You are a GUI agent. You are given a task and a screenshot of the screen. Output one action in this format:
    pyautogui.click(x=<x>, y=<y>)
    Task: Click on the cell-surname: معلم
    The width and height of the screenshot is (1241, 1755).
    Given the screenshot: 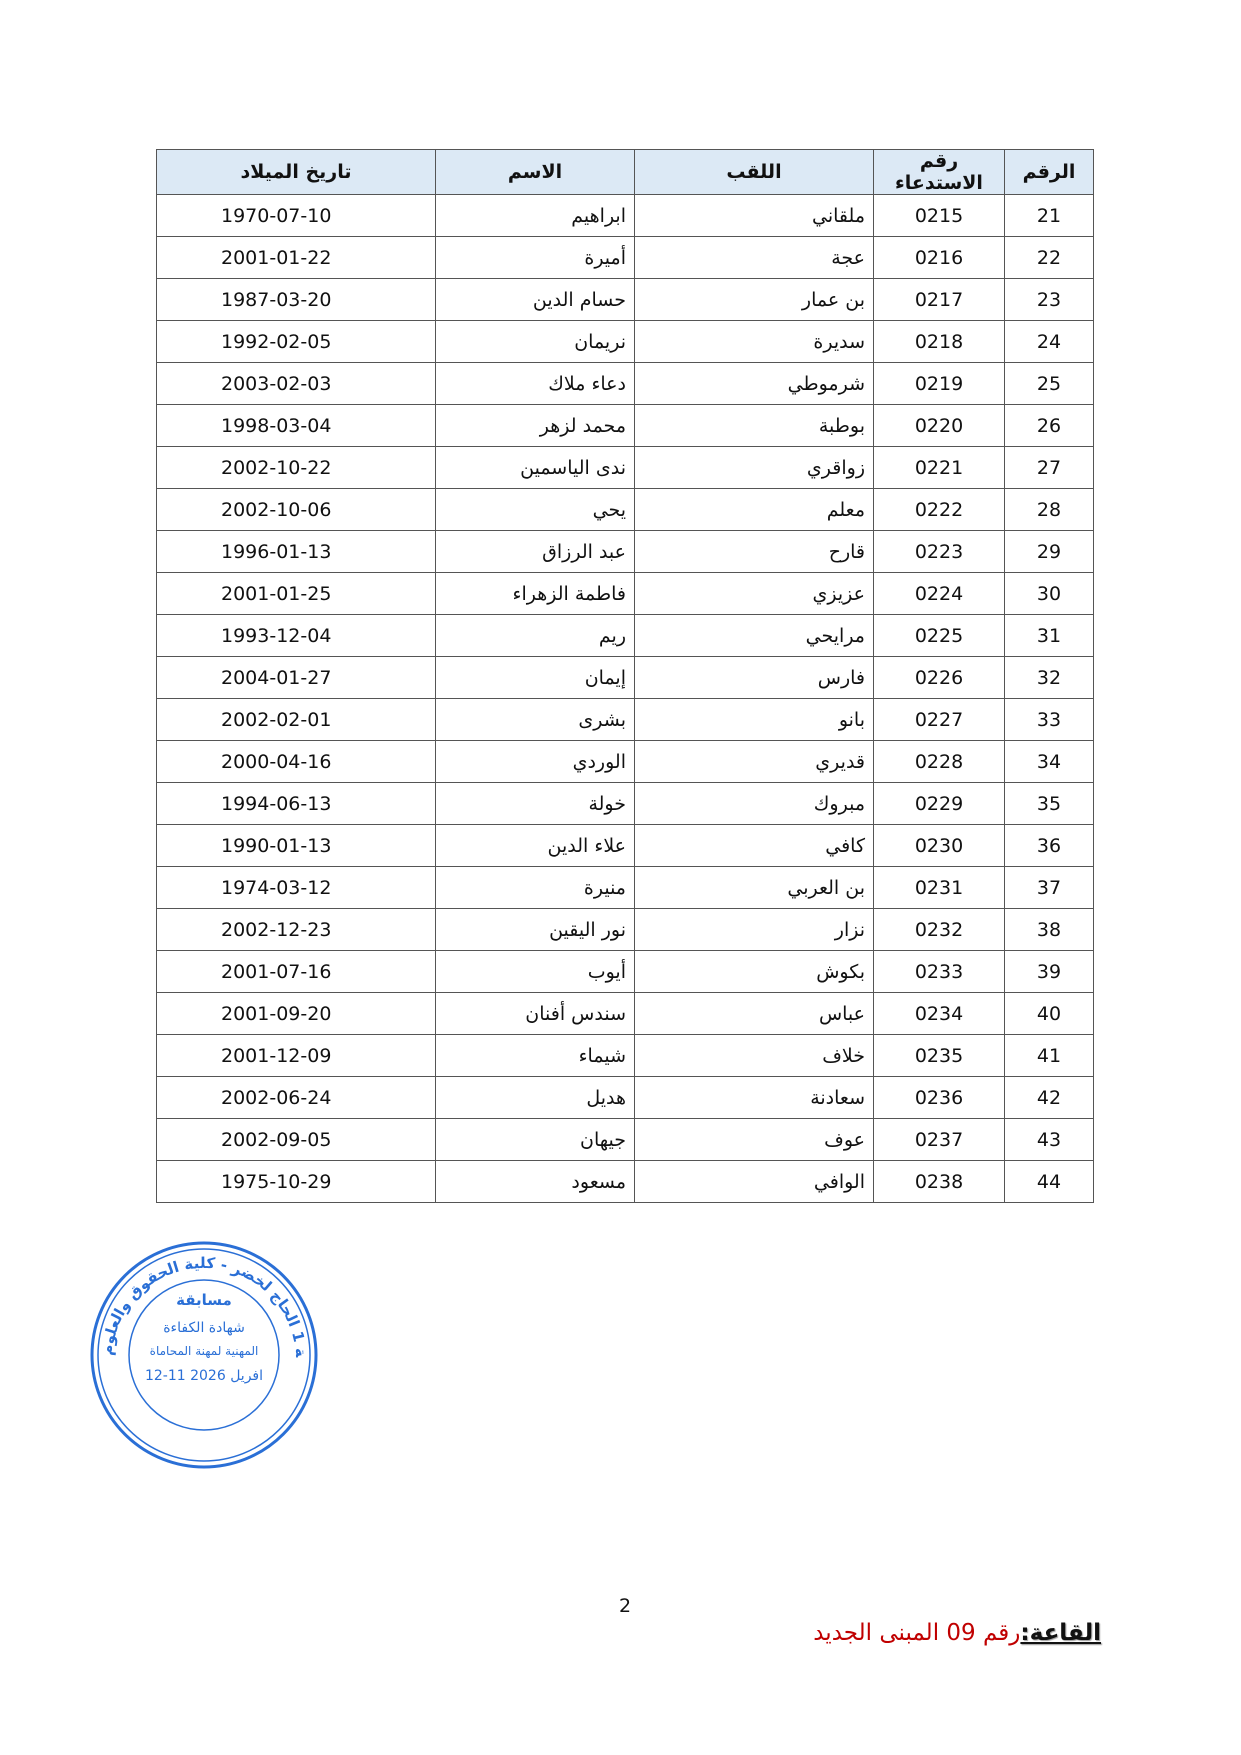 What is the action you would take?
    pyautogui.click(x=754, y=509)
    